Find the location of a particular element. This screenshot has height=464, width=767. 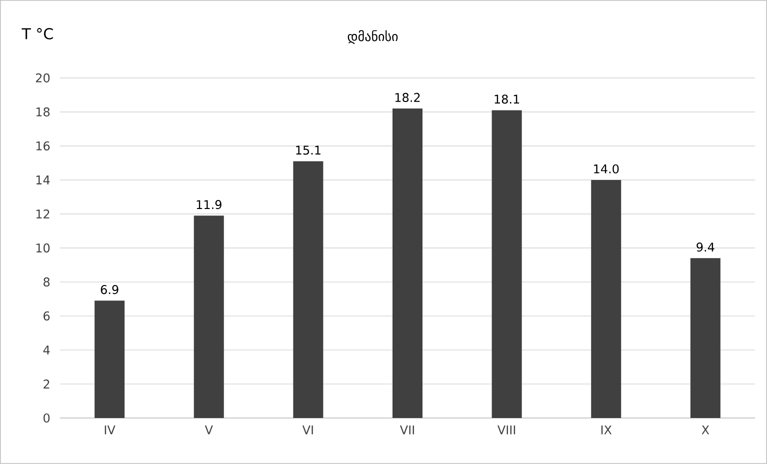

y-tick-label: 4 is located at coordinates (46, 350).